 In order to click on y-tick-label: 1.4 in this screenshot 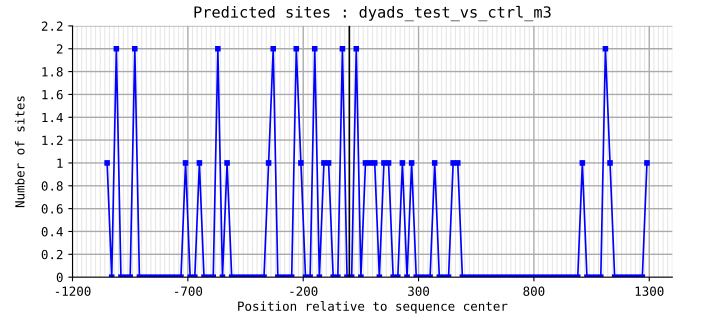, I will do `click(52, 117)`.